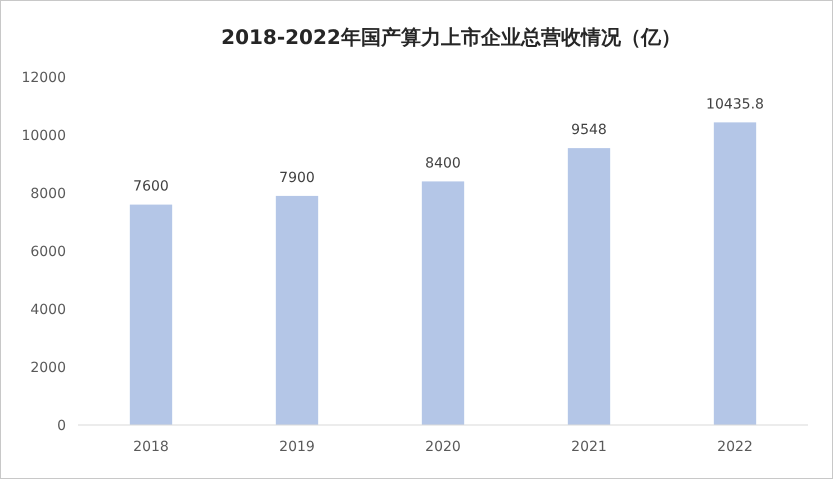  I want to click on y-tick-label: 4000, so click(48, 310).